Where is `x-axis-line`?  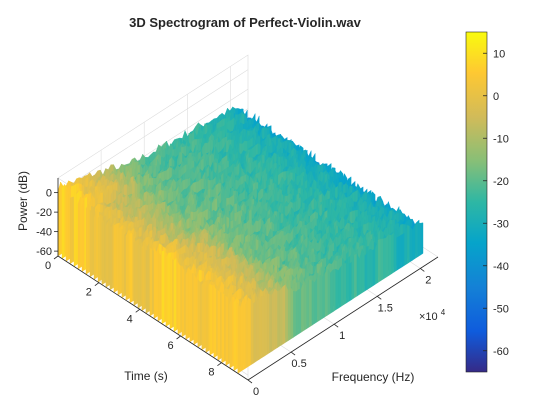
x-axis-line is located at coordinates (343, 318).